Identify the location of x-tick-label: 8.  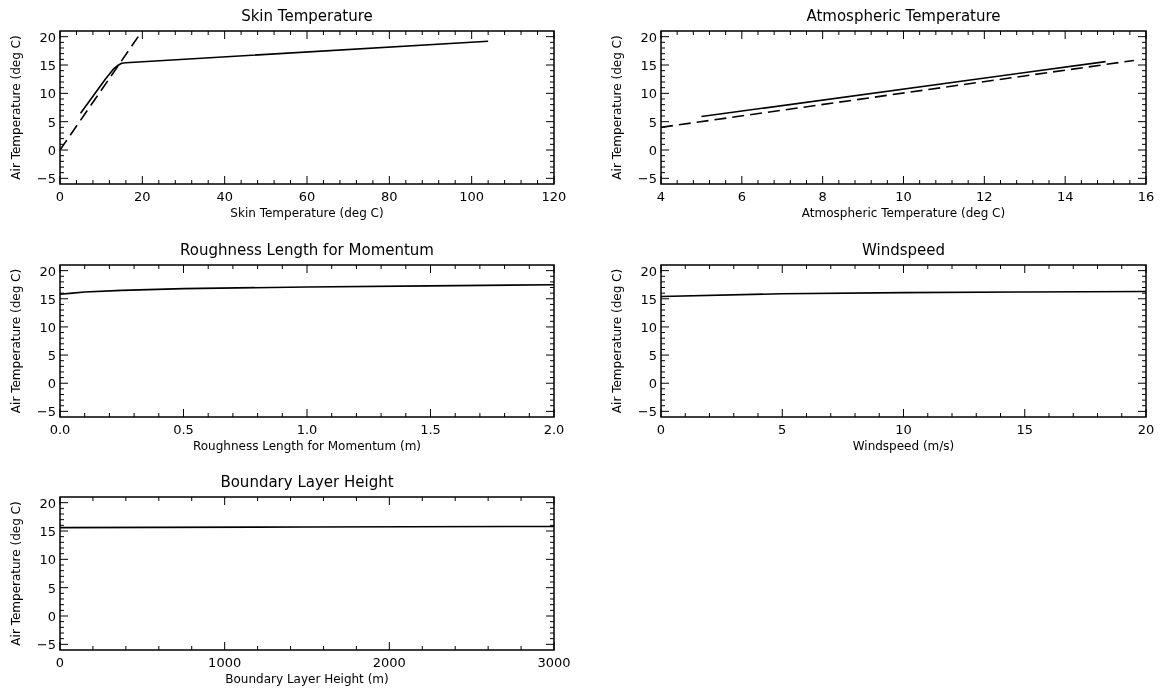
(822, 196).